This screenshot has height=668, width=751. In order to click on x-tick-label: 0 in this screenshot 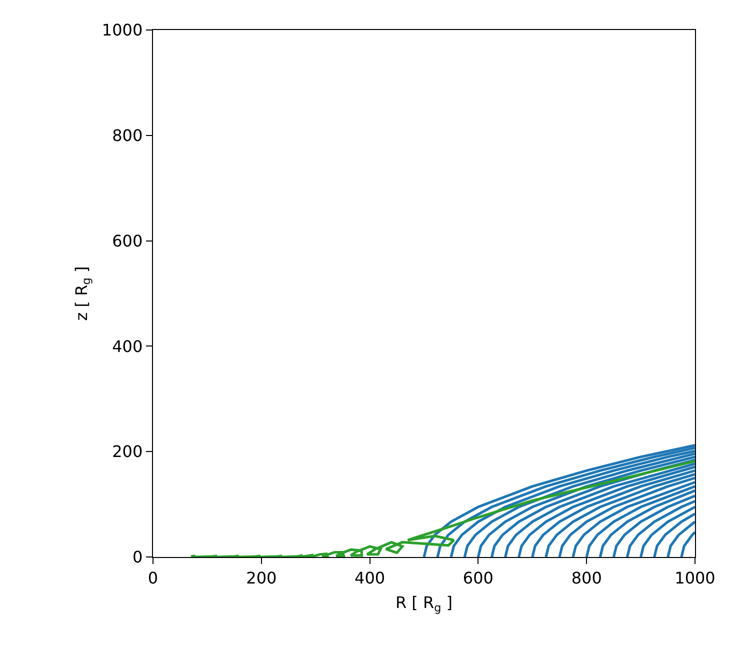, I will do `click(153, 578)`.